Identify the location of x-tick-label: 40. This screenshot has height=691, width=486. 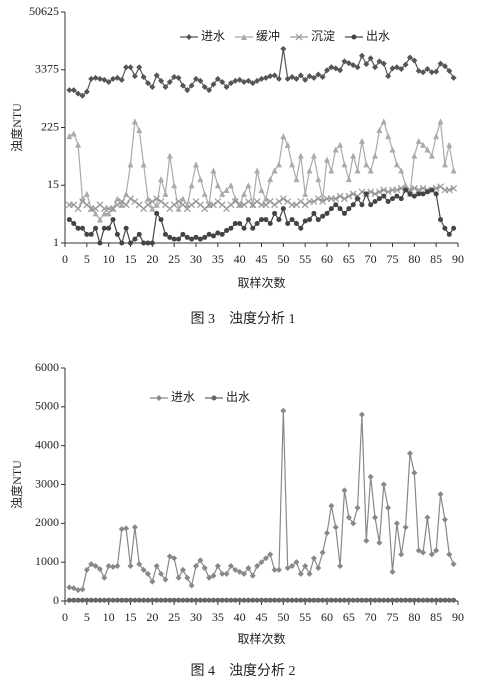
(240, 617).